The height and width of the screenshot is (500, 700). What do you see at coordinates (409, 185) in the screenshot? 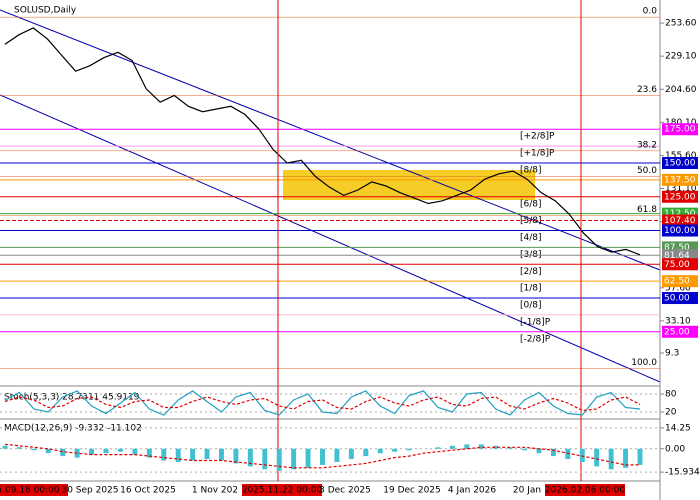
I see `range-box` at bounding box center [409, 185].